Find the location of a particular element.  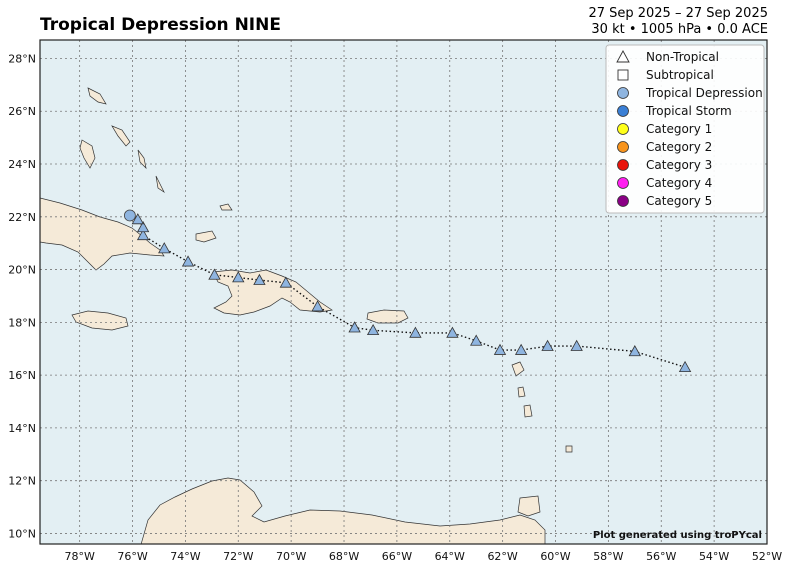

lat-tick-label: 28°N is located at coordinates (22, 58).